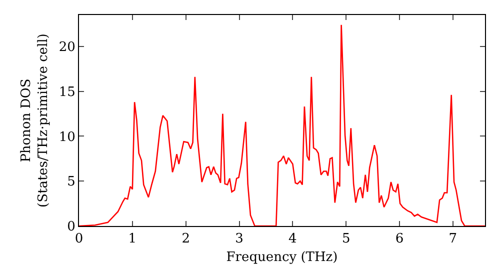 The width and height of the screenshot is (500, 280). I want to click on x-tick-label: 2, so click(186, 239).